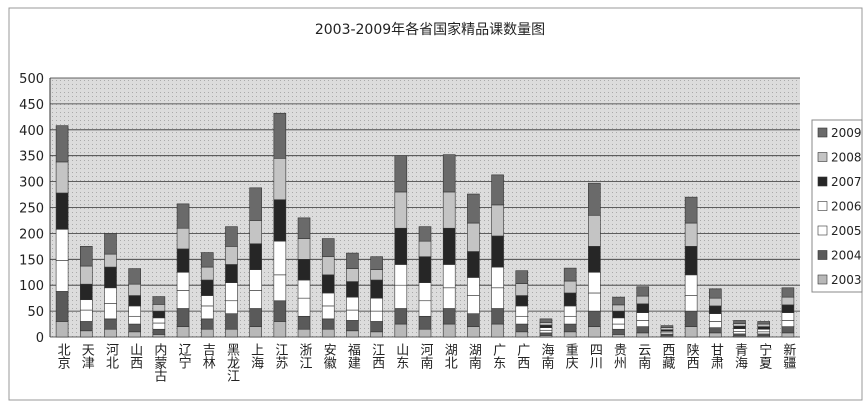  I want to click on x-tick-label: 贵州, so click(619, 356).